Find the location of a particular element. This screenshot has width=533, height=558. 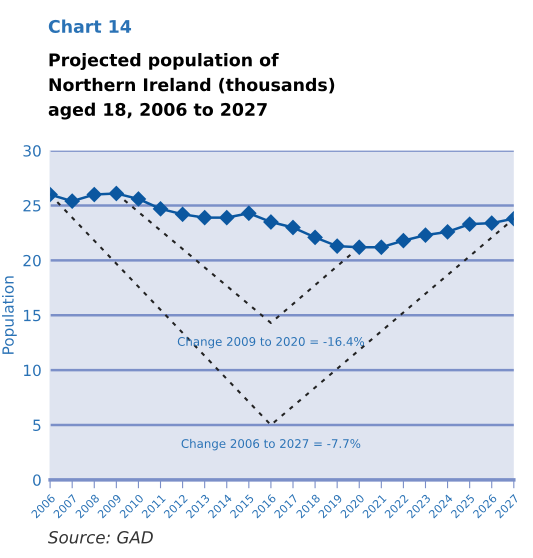

annotation: Change 2006 to 2027 = -7.7% is located at coordinates (271, 444).